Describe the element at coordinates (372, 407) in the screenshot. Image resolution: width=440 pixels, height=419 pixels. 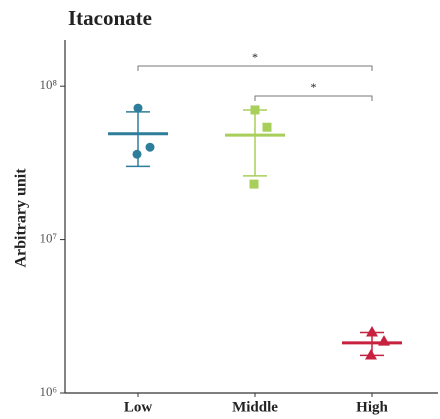
I see `x-tick-label: High` at that location.